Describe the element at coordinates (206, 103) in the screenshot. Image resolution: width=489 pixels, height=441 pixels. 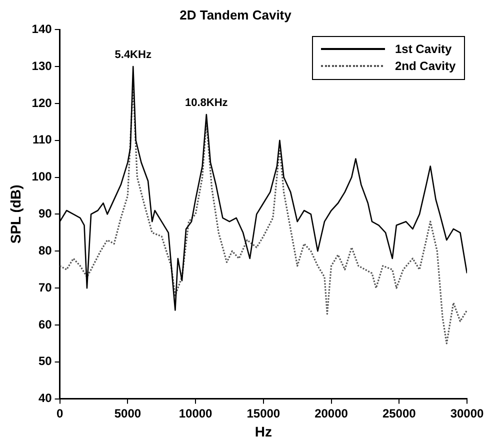
I see `annotation: 10.8KHz` at that location.